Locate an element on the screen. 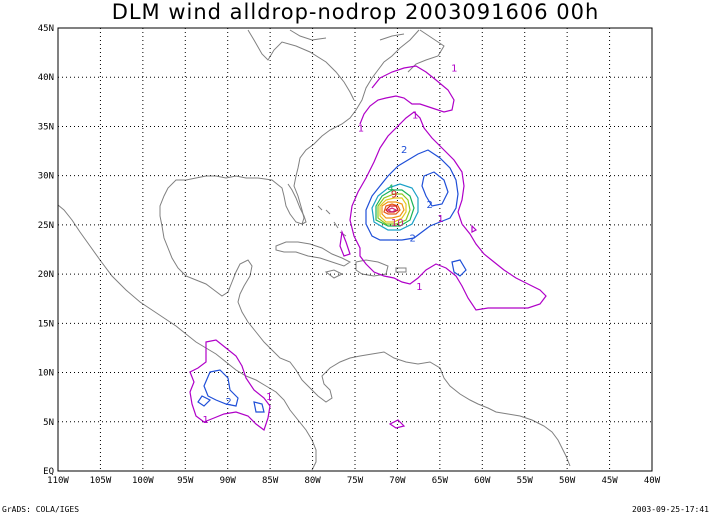 This screenshot has width=711, height=519. y-tick-label: 30N is located at coordinates (46, 177).